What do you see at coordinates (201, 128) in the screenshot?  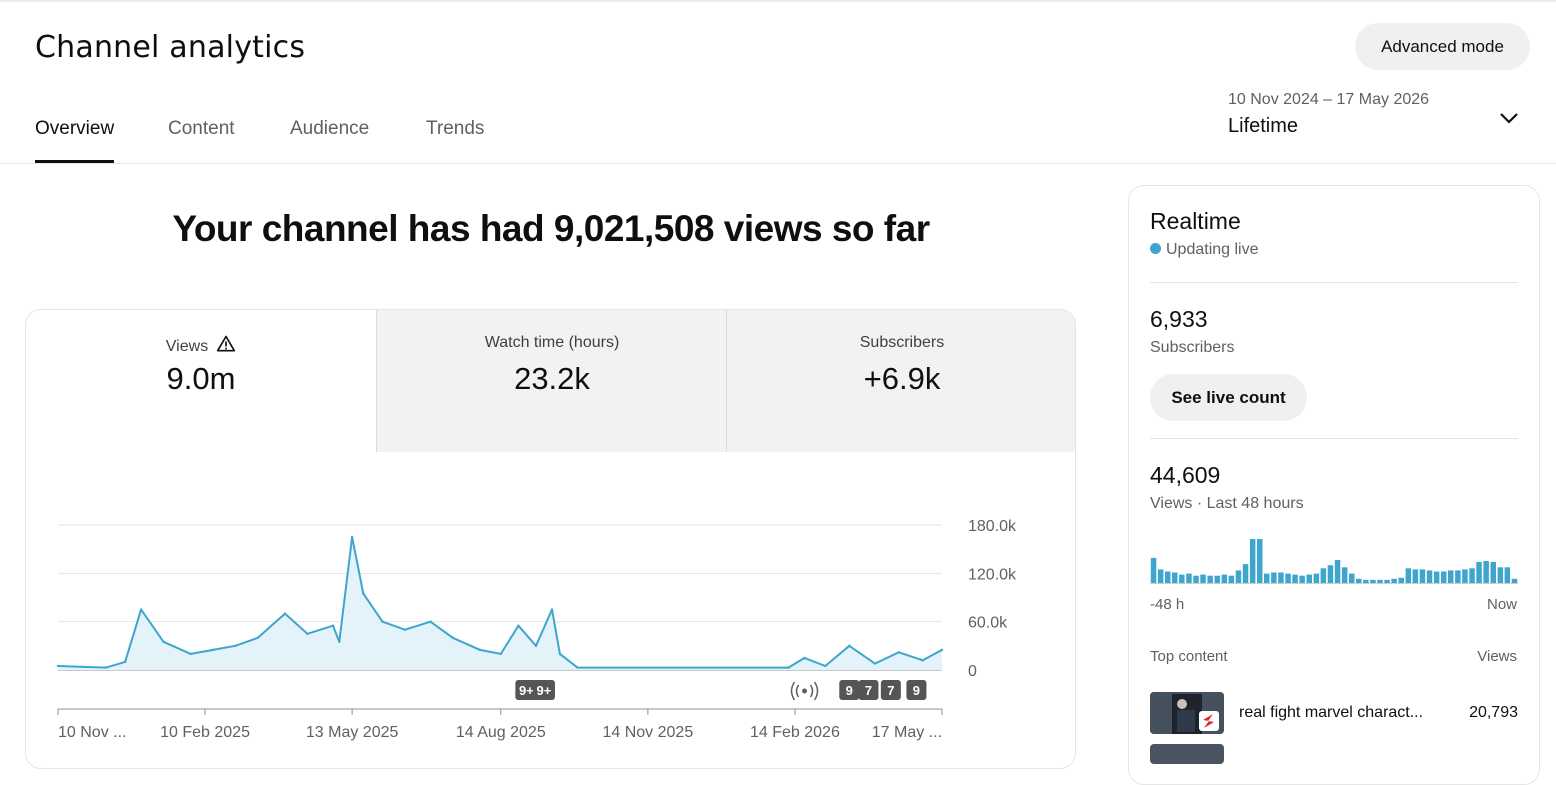 I see `tab-content: Content` at bounding box center [201, 128].